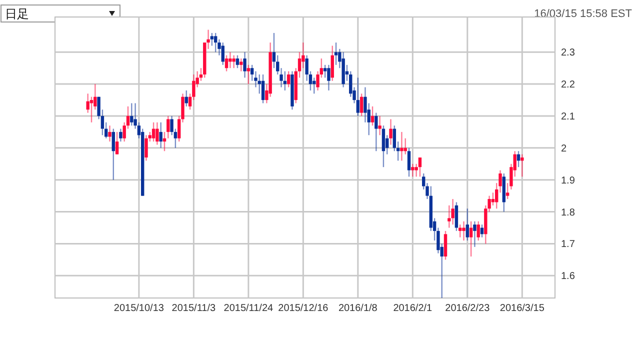 This screenshot has width=640, height=340. Describe the element at coordinates (194, 308) in the screenshot. I see `x-tick-label: 2015/11/3` at that location.